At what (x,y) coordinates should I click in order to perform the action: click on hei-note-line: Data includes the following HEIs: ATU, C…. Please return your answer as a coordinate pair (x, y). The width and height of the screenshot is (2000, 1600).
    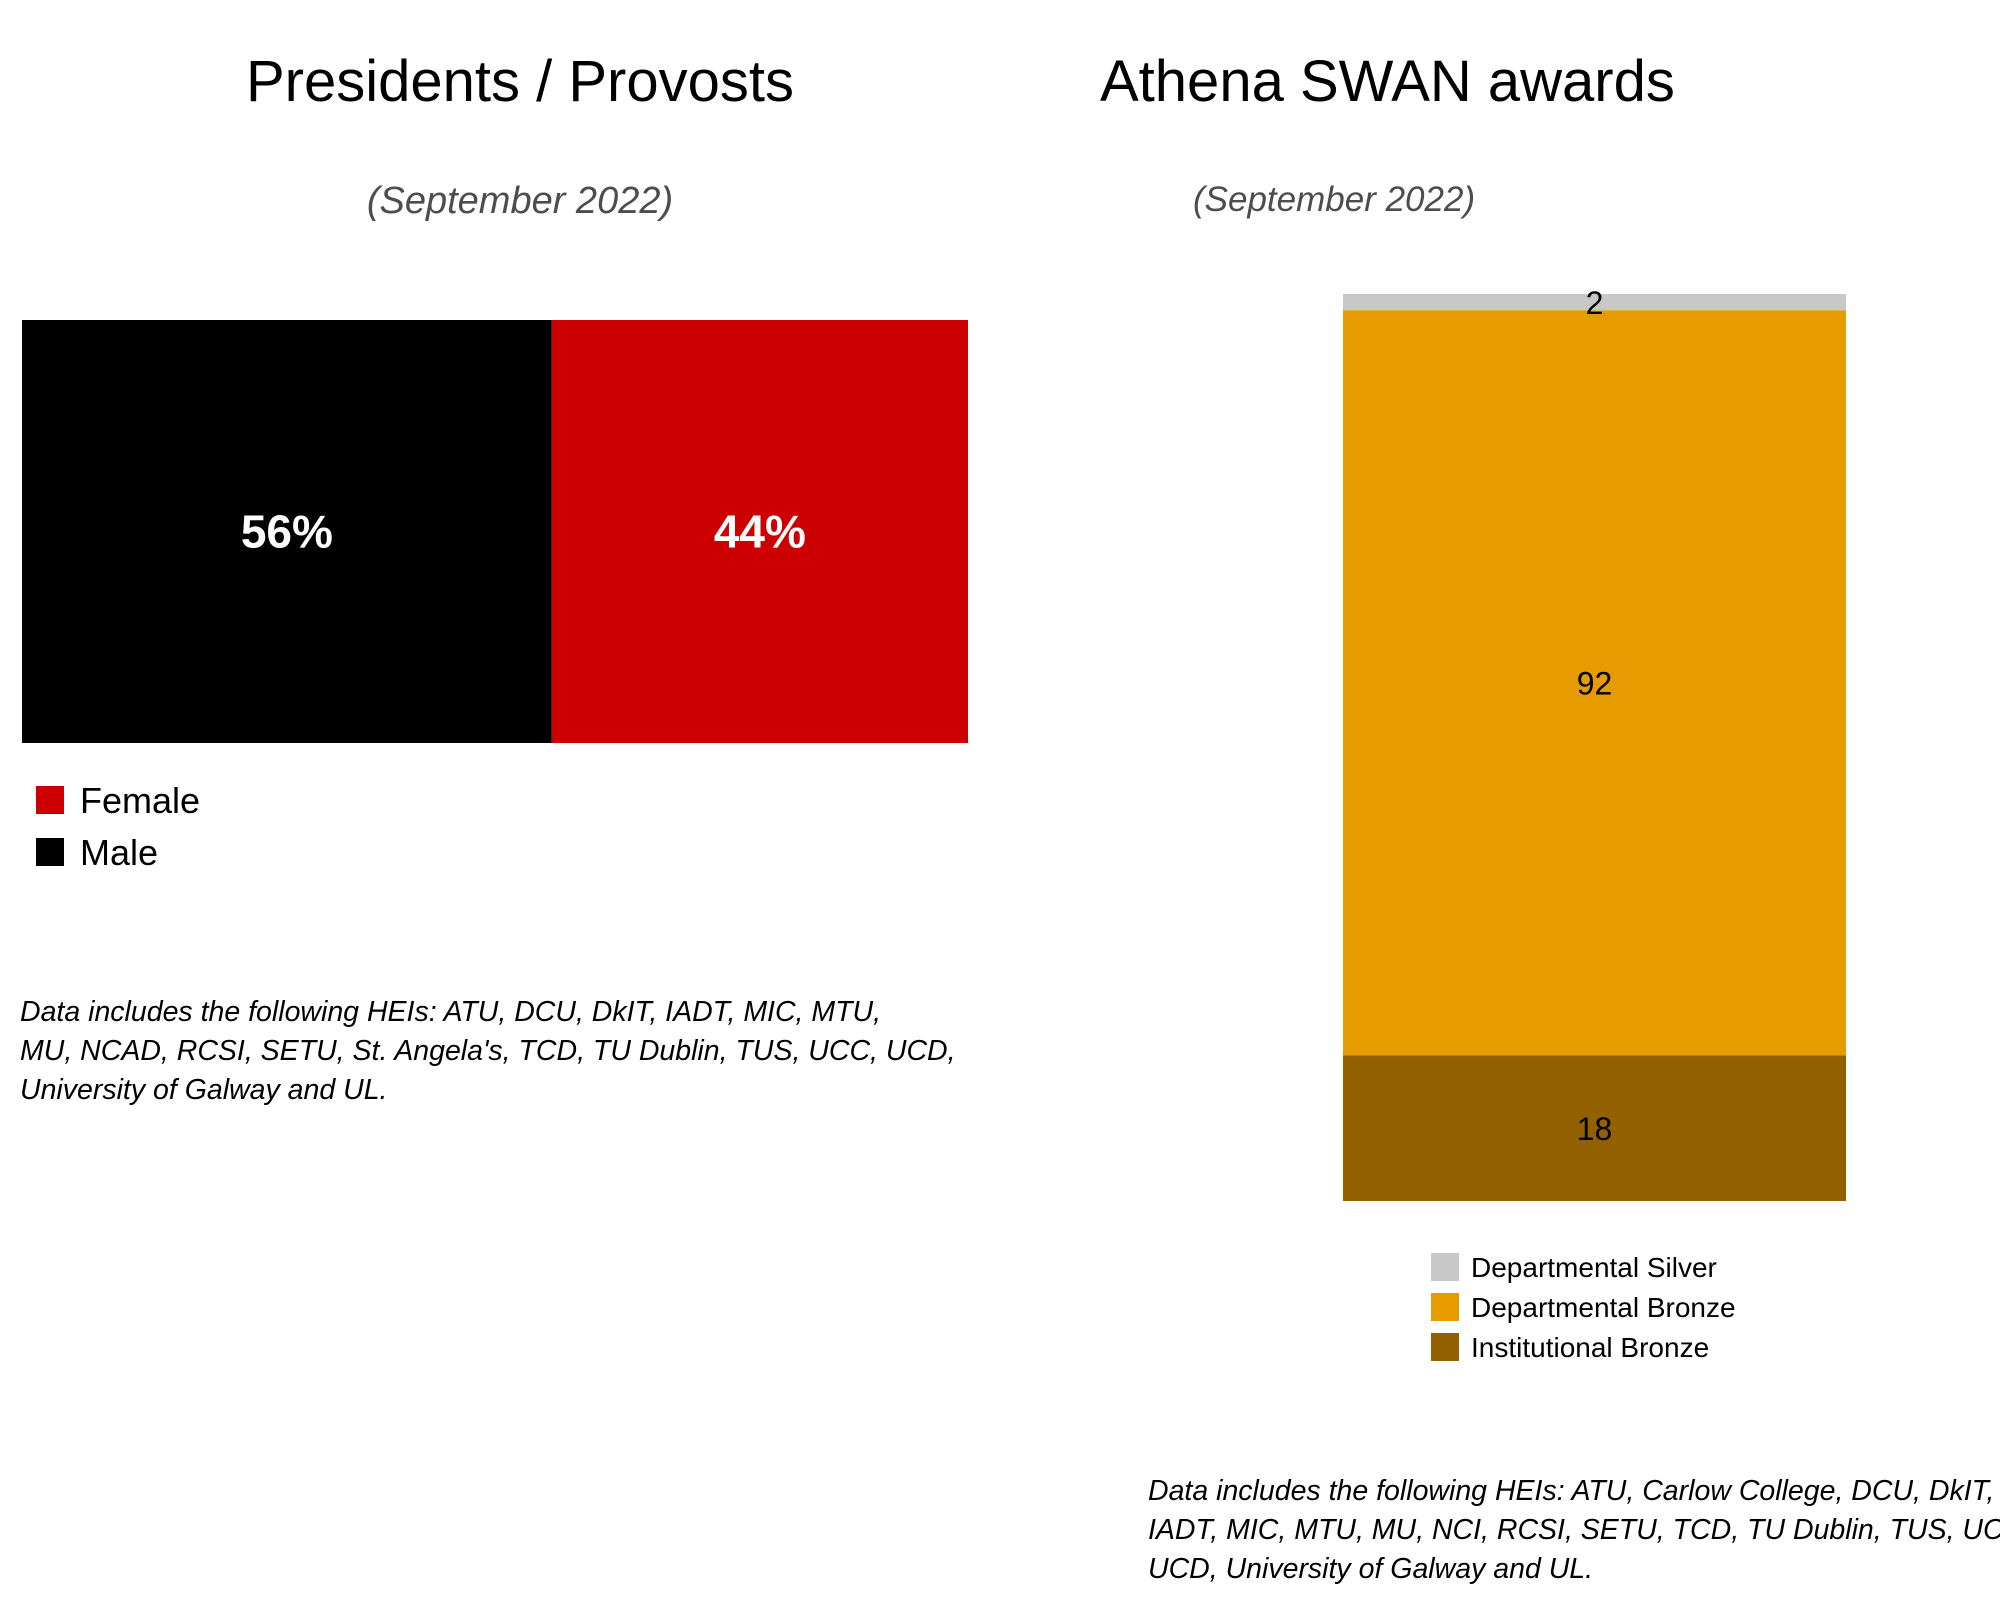
    Looking at the image, I should click on (1571, 1491).